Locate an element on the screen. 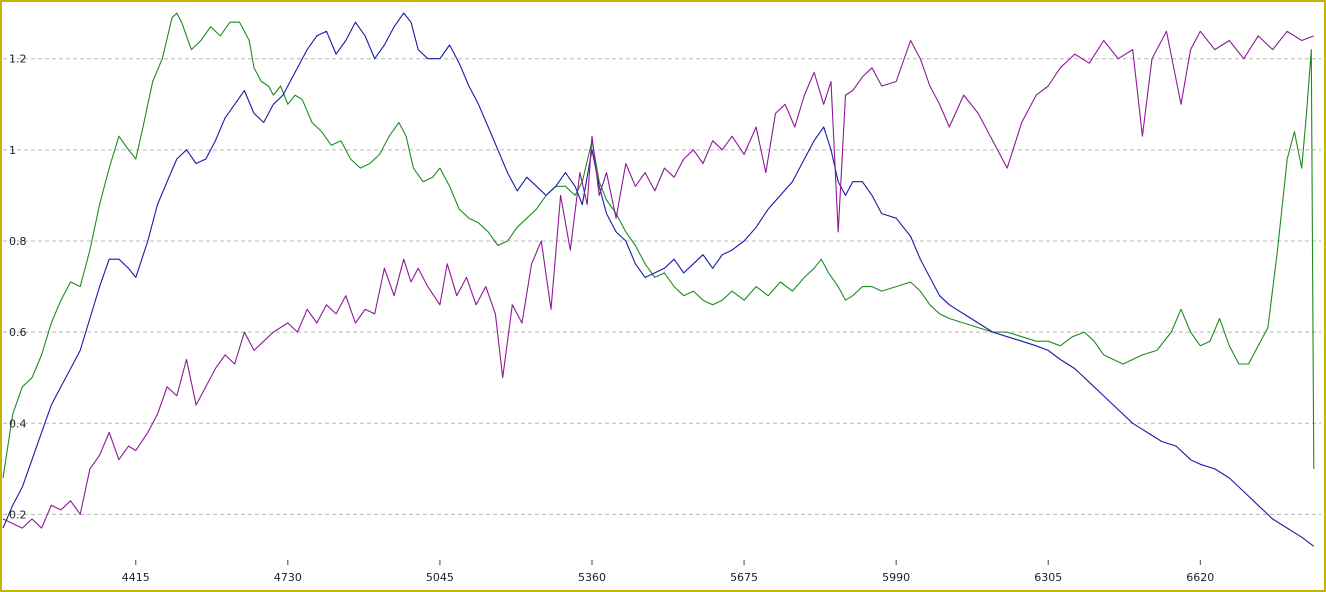 This screenshot has width=1326, height=592. y-axis: 0.2 0.4 0.6 0.8 1 1.2 is located at coordinates (18, 287).